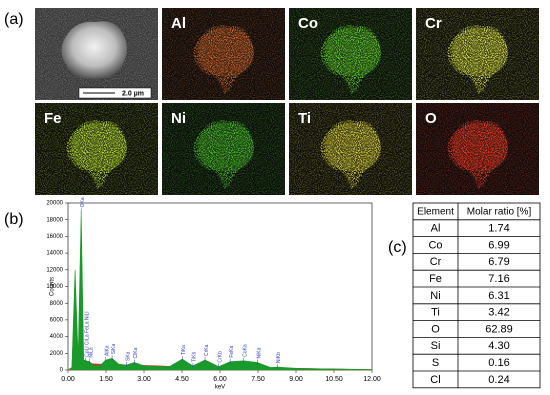 The width and height of the screenshot is (550, 395). What do you see at coordinates (94, 50) in the screenshot?
I see `particle` at bounding box center [94, 50].